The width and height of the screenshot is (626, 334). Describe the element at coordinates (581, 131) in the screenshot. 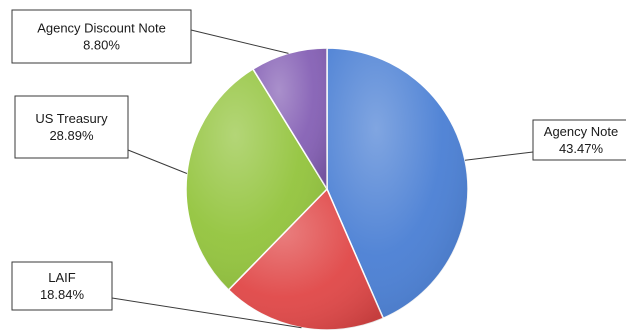

I see `data-label-name-agency-note: Agency Note` at that location.